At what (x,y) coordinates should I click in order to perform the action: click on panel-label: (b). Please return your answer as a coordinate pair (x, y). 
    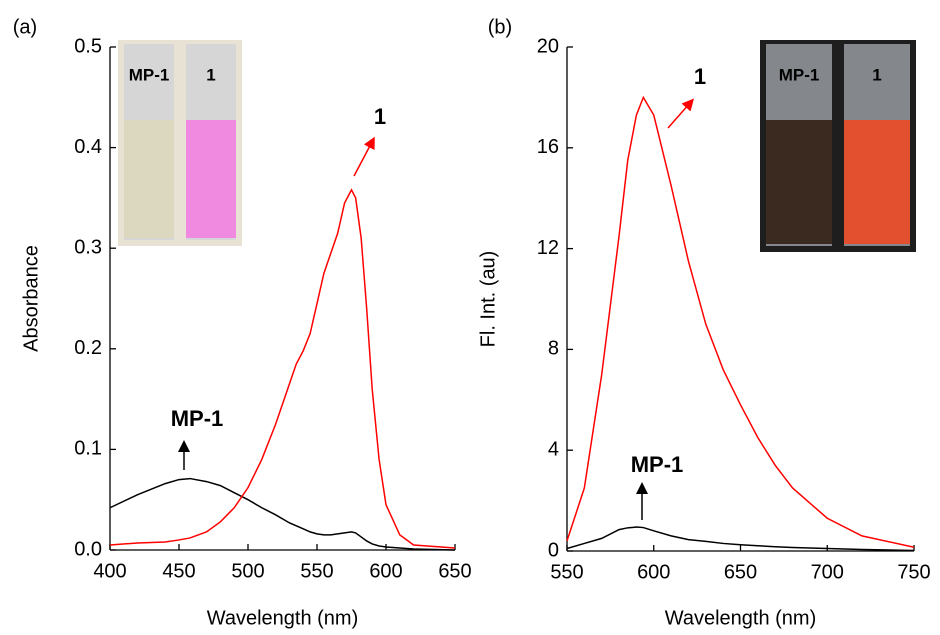
    Looking at the image, I should click on (500, 27).